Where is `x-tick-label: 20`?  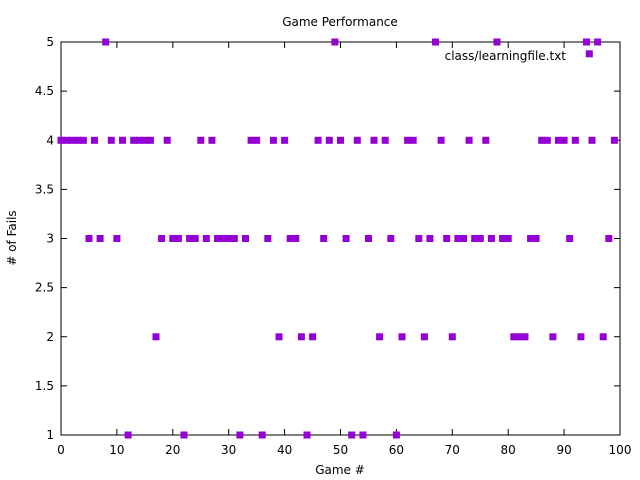 x-tick-label: 20 is located at coordinates (172, 450).